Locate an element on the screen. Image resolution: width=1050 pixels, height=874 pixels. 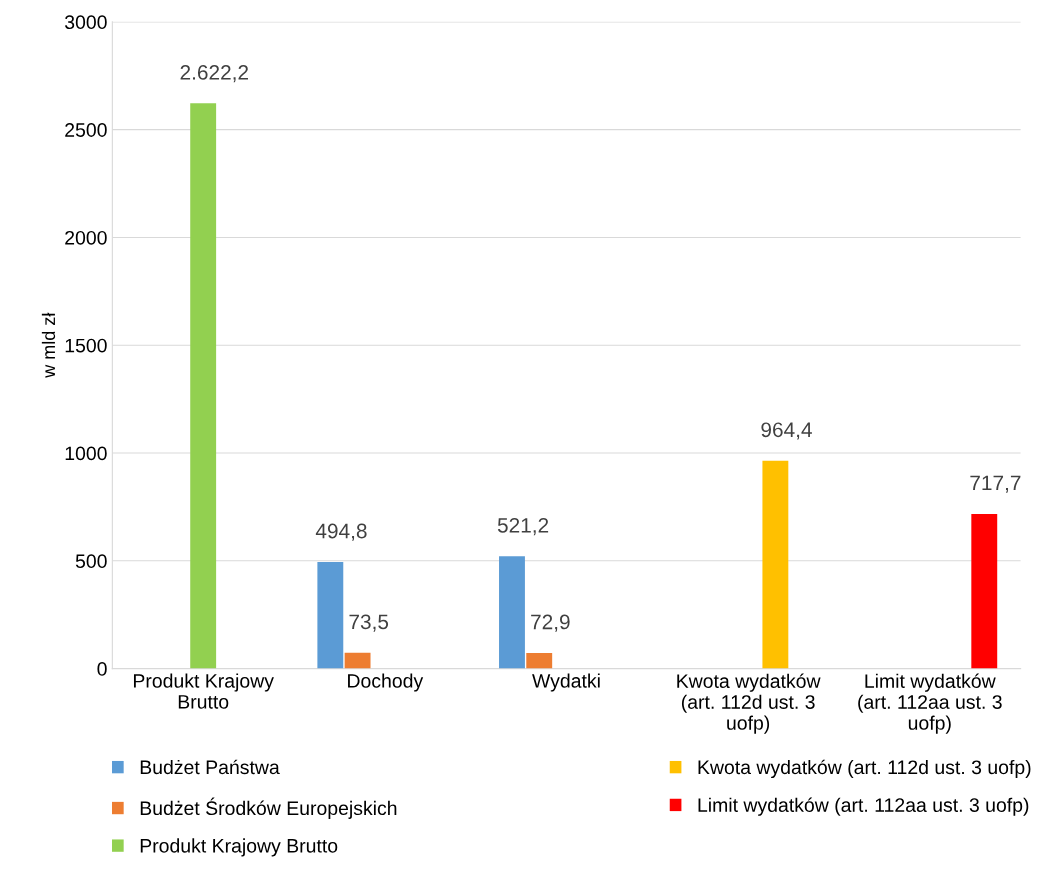
data-label: 72,9 is located at coordinates (550, 623).